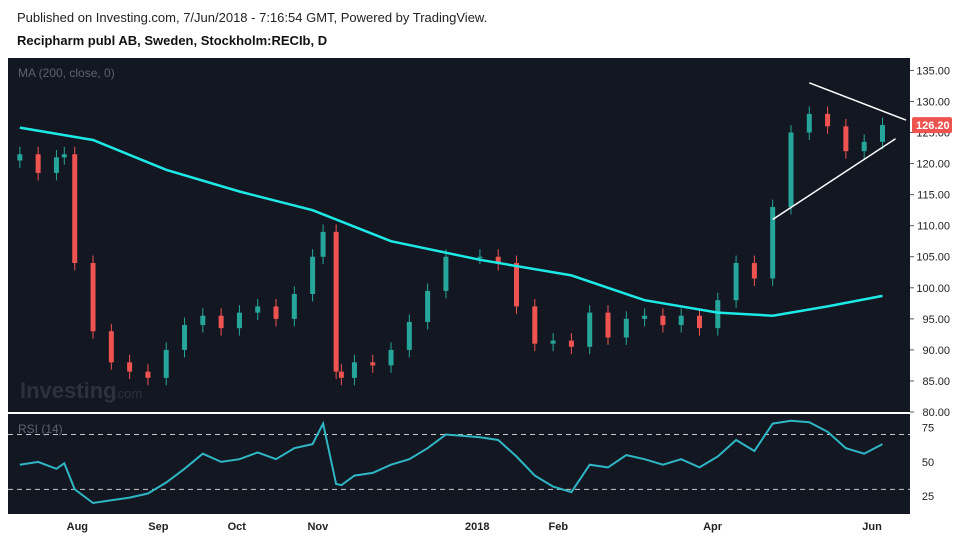 This screenshot has height=540, width=960. What do you see at coordinates (928, 429) in the screenshot?
I see `rsi-tick-label: 75` at bounding box center [928, 429].